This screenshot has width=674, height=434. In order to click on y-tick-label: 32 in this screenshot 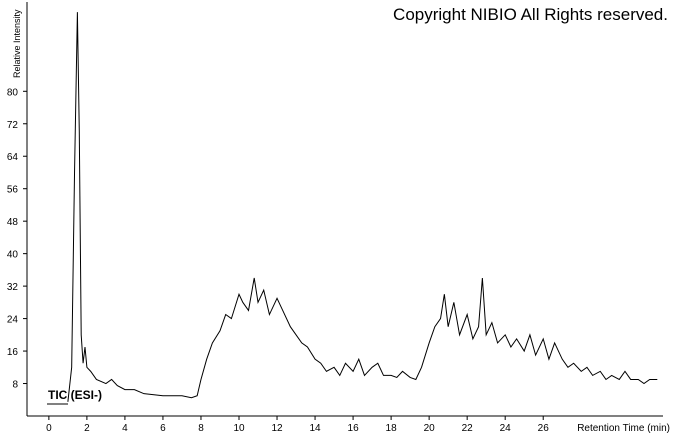, I will do `click(13, 287)`.